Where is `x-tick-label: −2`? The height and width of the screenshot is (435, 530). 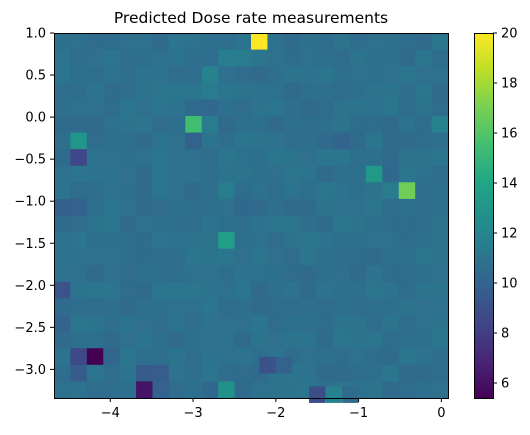 x-tick-label: −2 is located at coordinates (275, 413).